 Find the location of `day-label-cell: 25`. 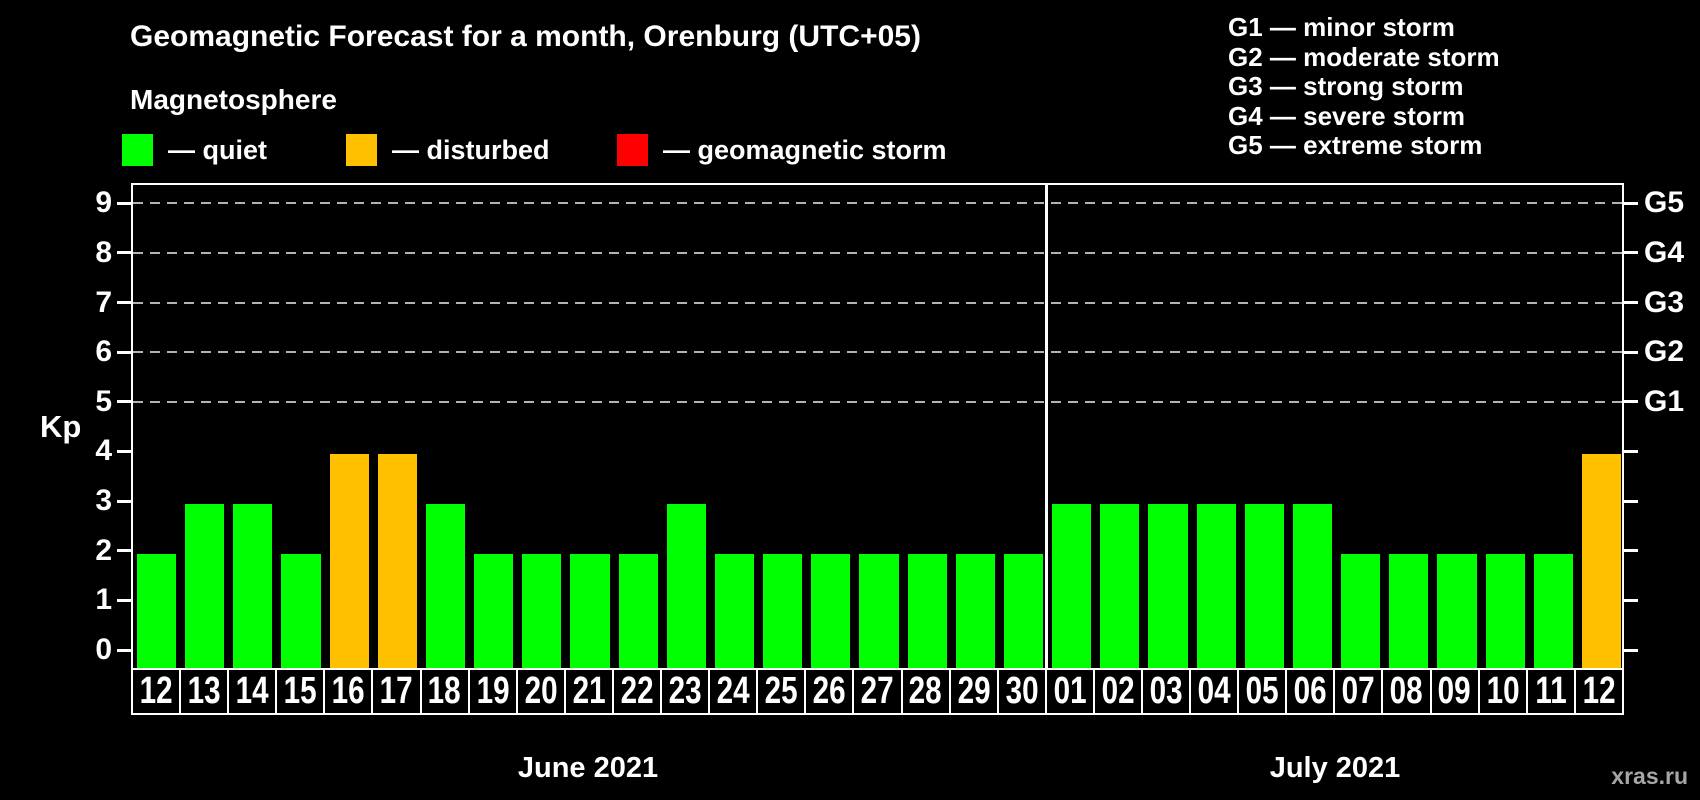

day-label-cell: 25 is located at coordinates (782, 691).